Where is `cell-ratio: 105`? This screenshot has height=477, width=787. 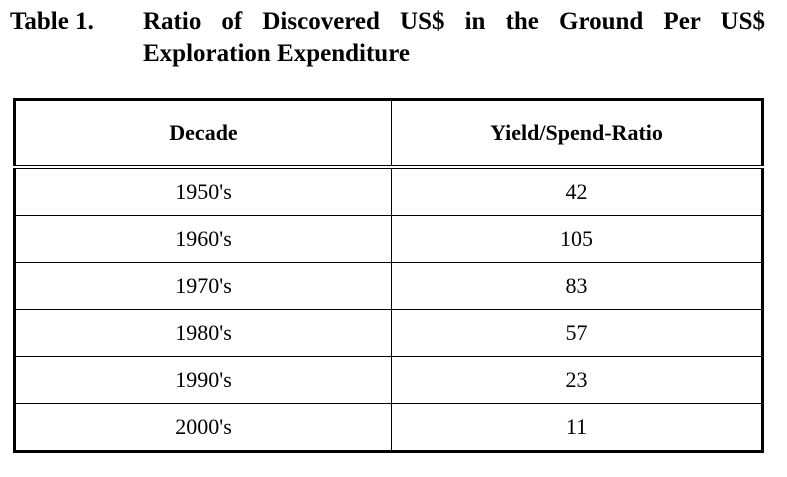 cell-ratio: 105 is located at coordinates (577, 239).